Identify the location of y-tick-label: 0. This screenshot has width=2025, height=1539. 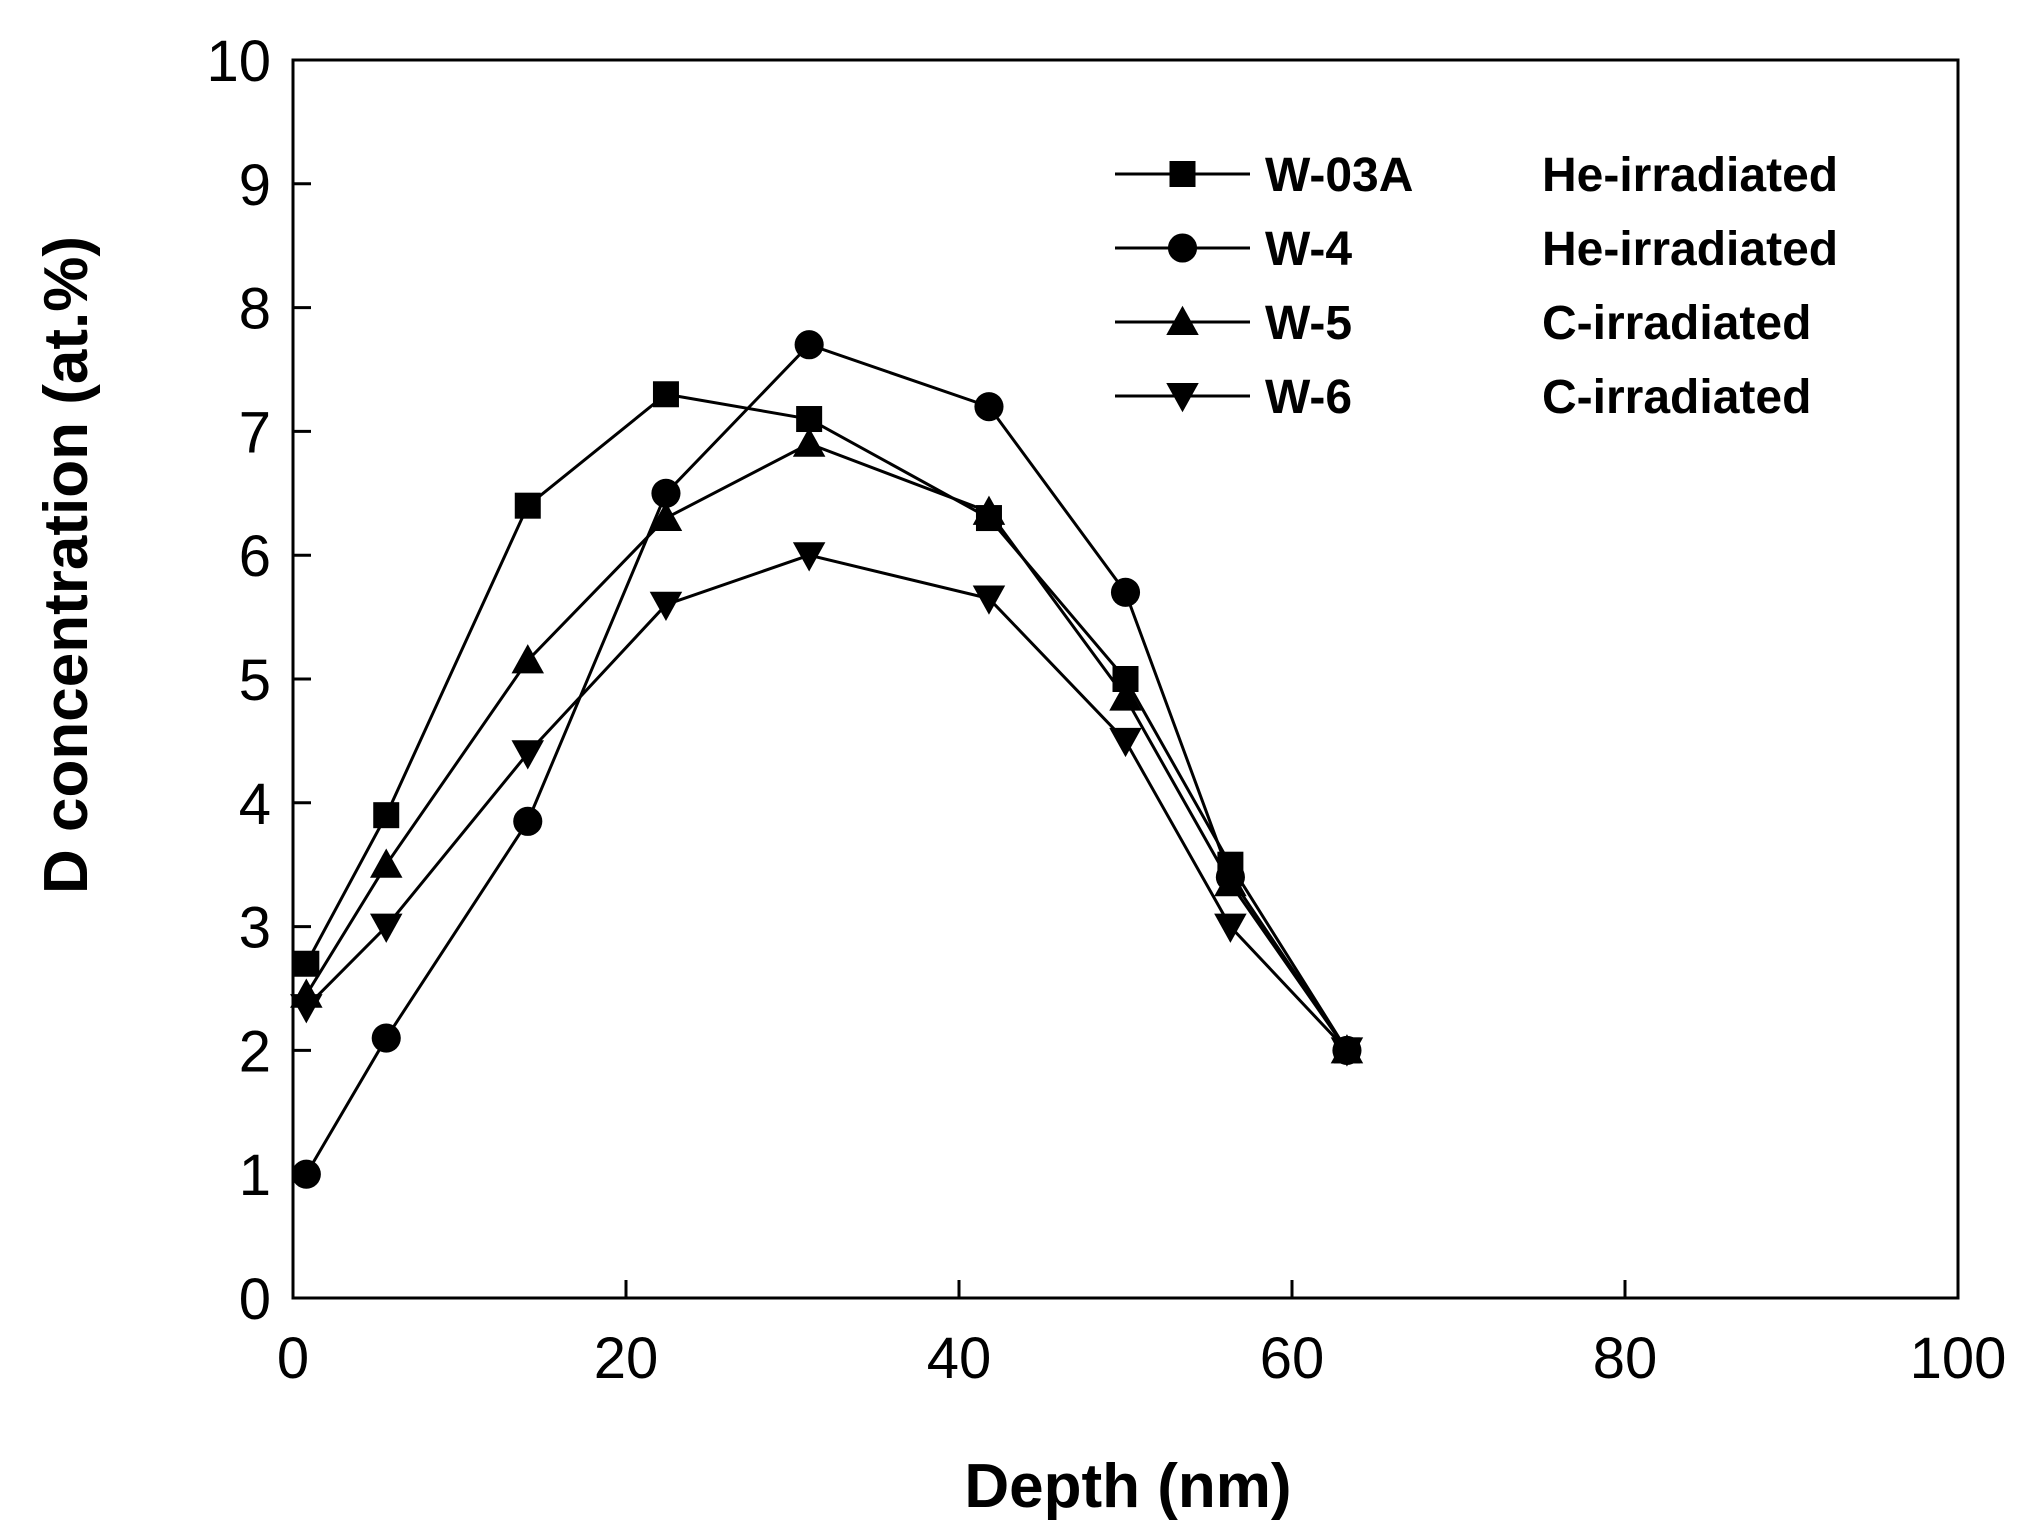
(255, 1299).